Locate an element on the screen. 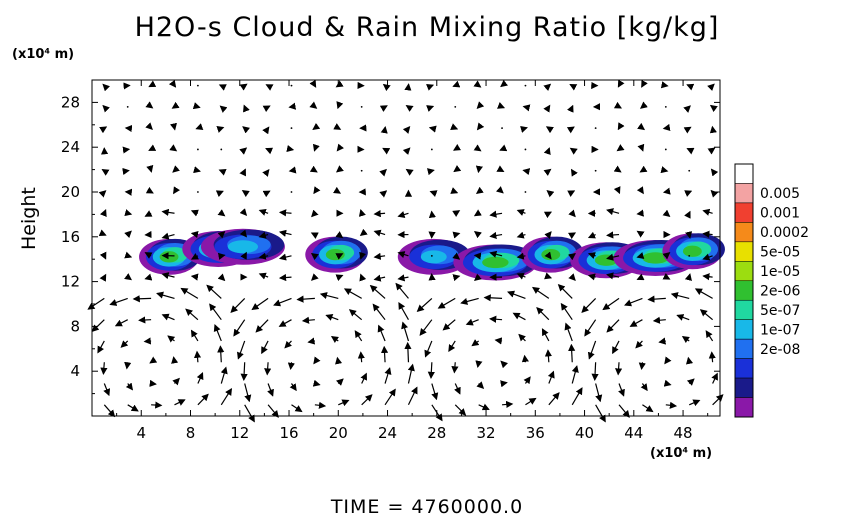 This screenshot has height=519, width=854. colorbar-label: 0.005 is located at coordinates (780, 194).